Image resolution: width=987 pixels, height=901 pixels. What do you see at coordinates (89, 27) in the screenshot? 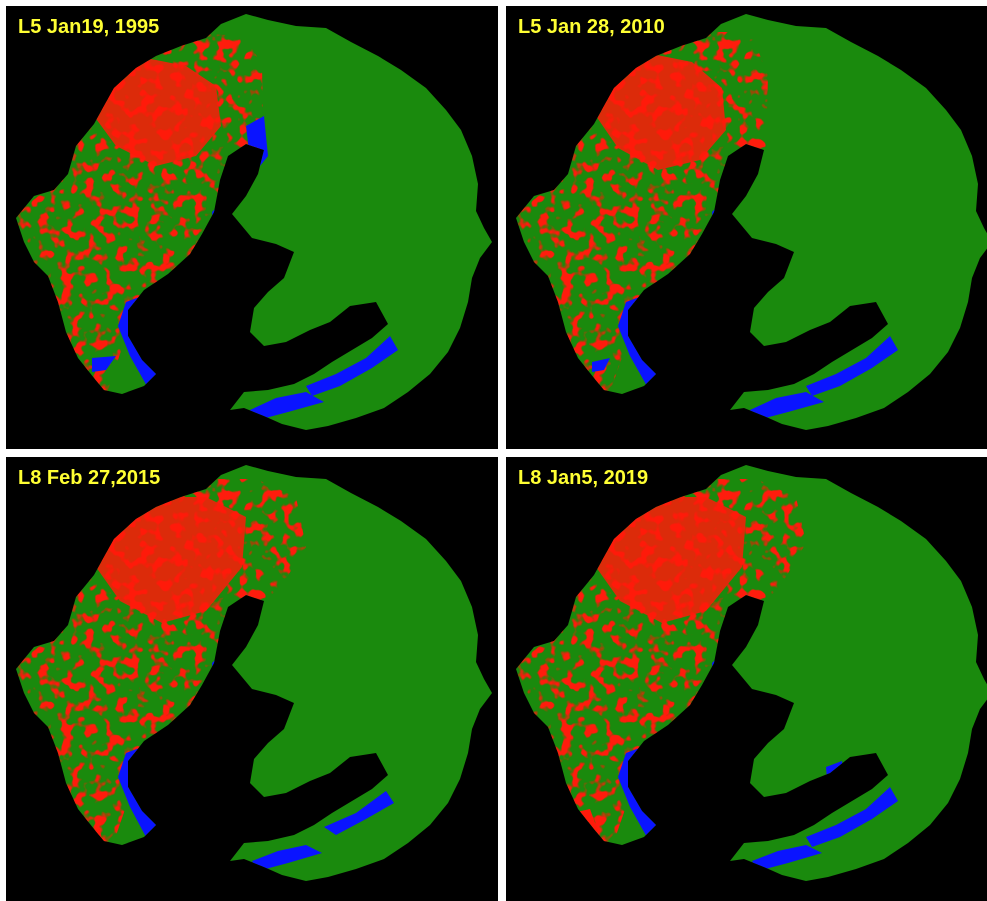
I see `map-date-label: L5 Jan19, 1995` at bounding box center [89, 27].